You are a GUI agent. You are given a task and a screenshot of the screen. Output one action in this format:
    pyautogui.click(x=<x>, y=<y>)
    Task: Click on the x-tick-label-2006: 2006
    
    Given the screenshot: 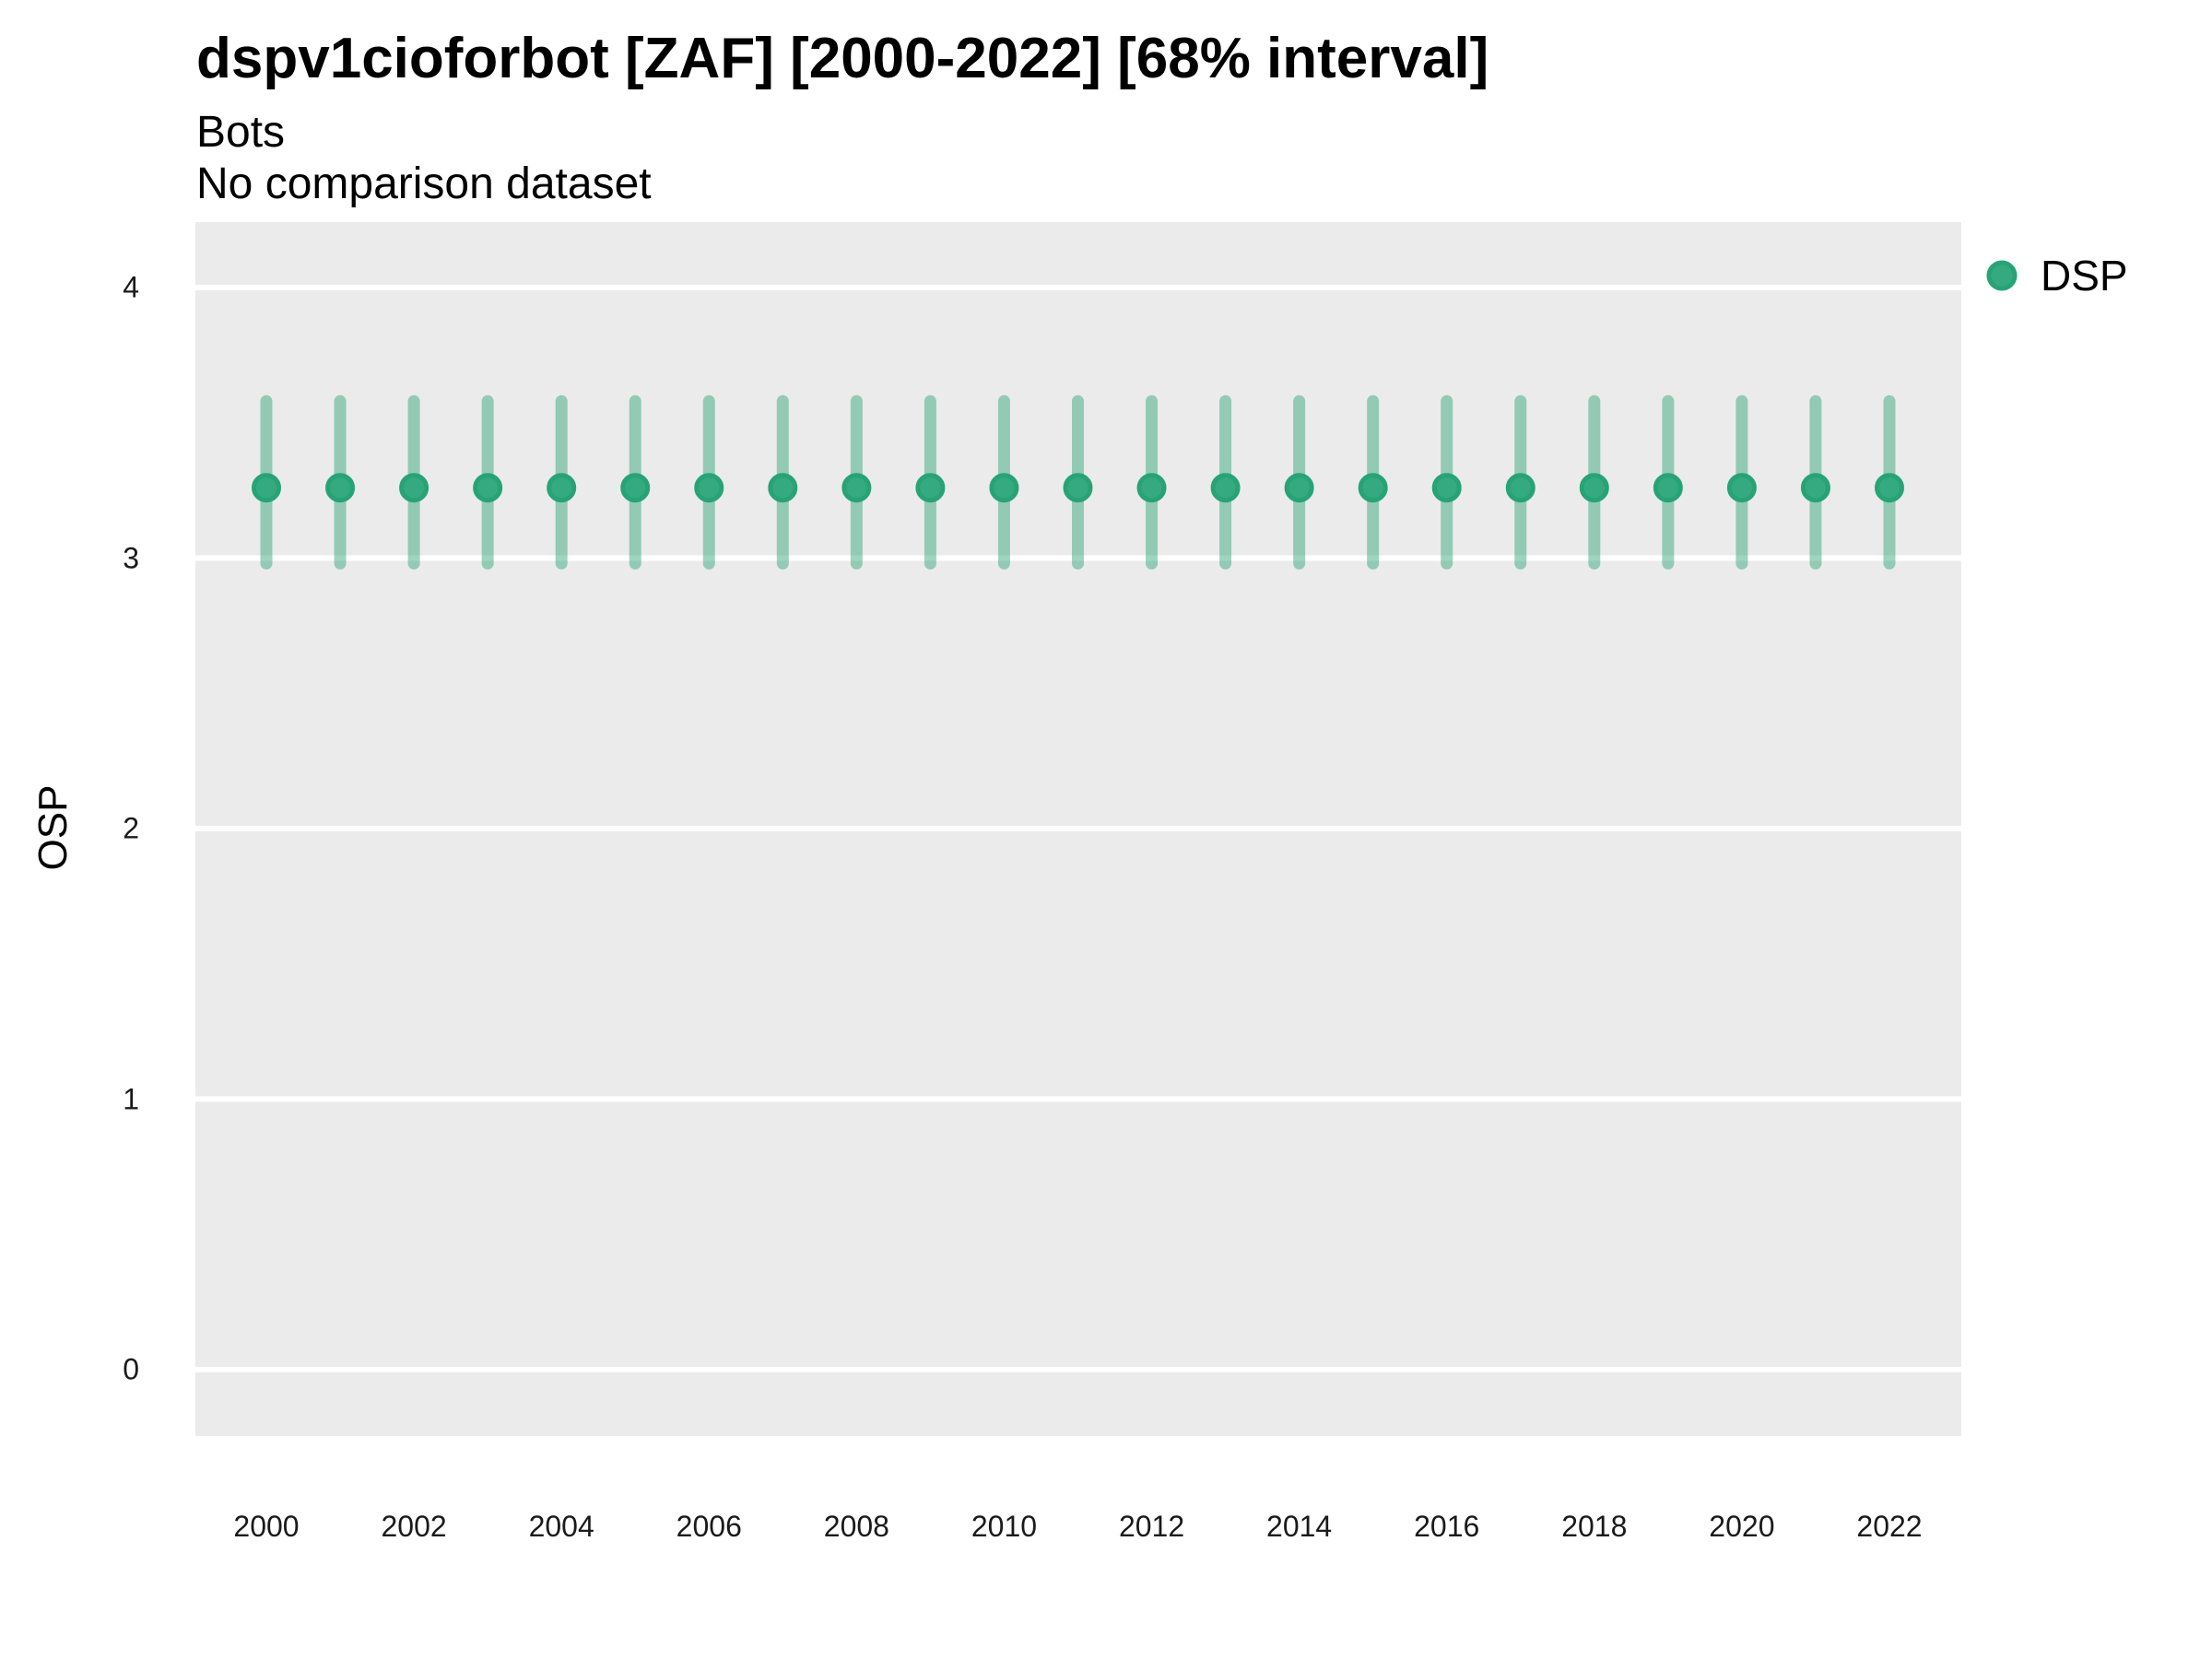 What is the action you would take?
    pyautogui.click(x=709, y=1526)
    